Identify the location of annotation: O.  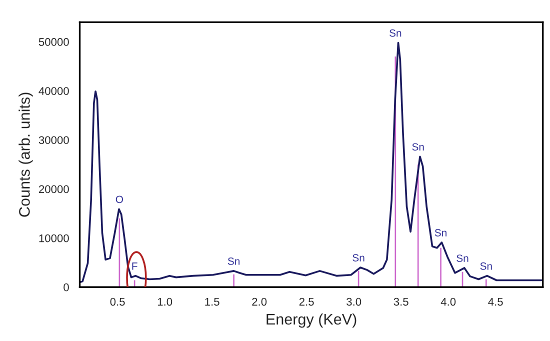
(119, 200).